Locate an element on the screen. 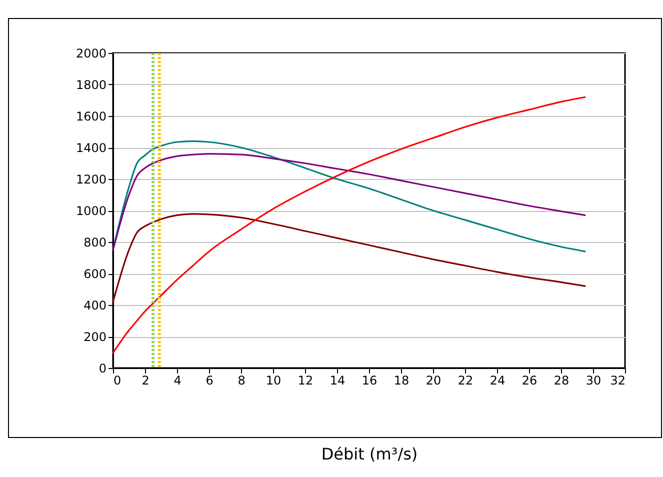 The height and width of the screenshot is (477, 663). y-tick-label: 800 is located at coordinates (95, 243).